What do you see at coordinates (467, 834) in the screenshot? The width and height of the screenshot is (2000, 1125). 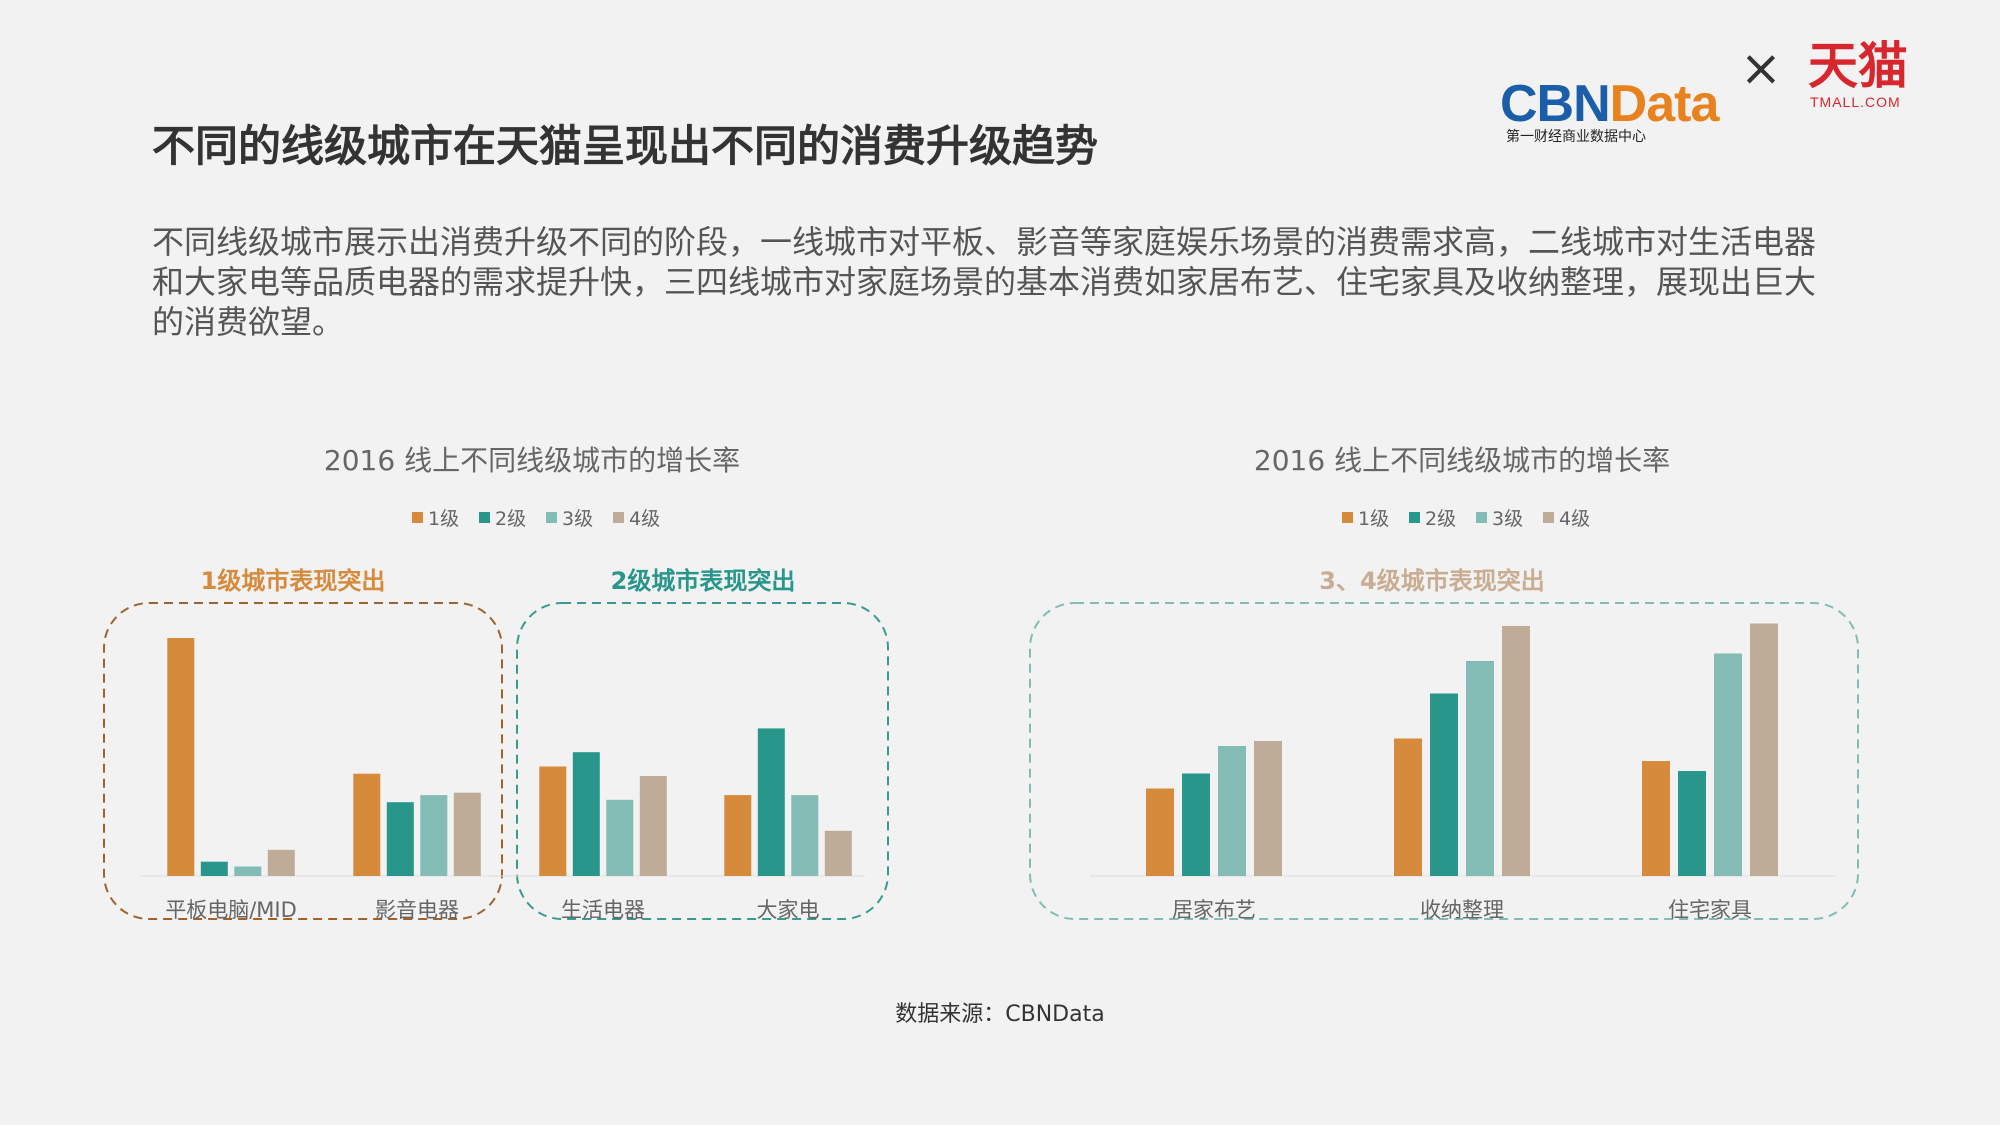 I see `bar-1-cat2-tier4` at bounding box center [467, 834].